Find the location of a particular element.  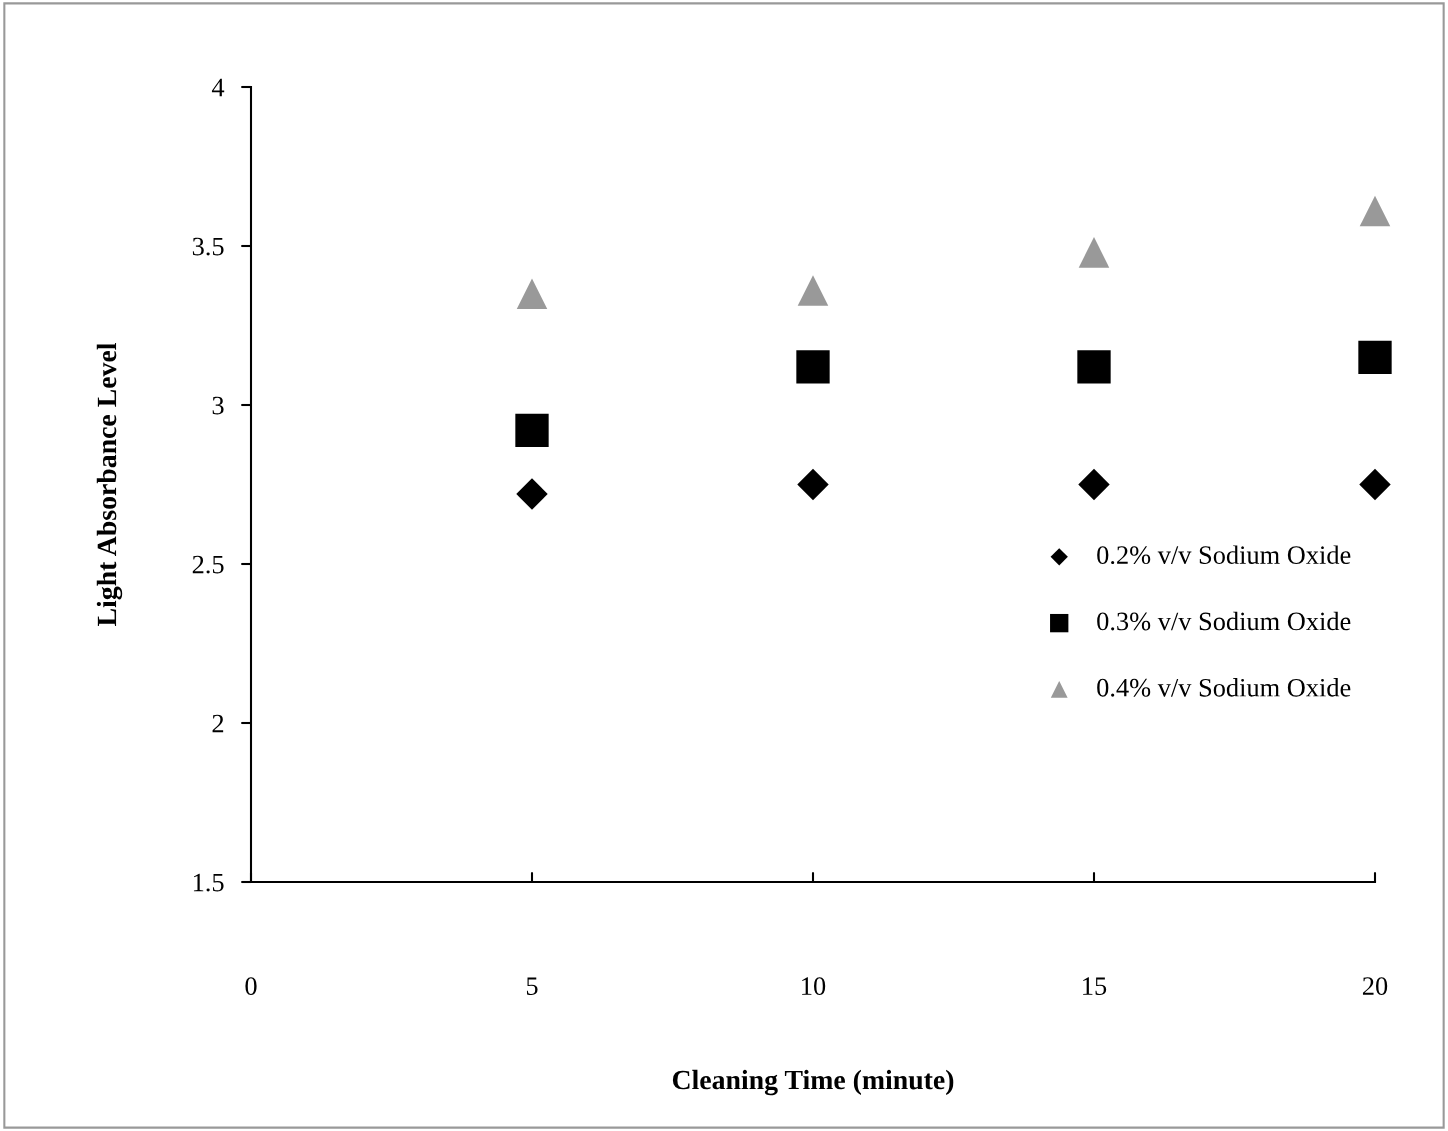

y-tick-label: 3.5 is located at coordinates (208, 246).